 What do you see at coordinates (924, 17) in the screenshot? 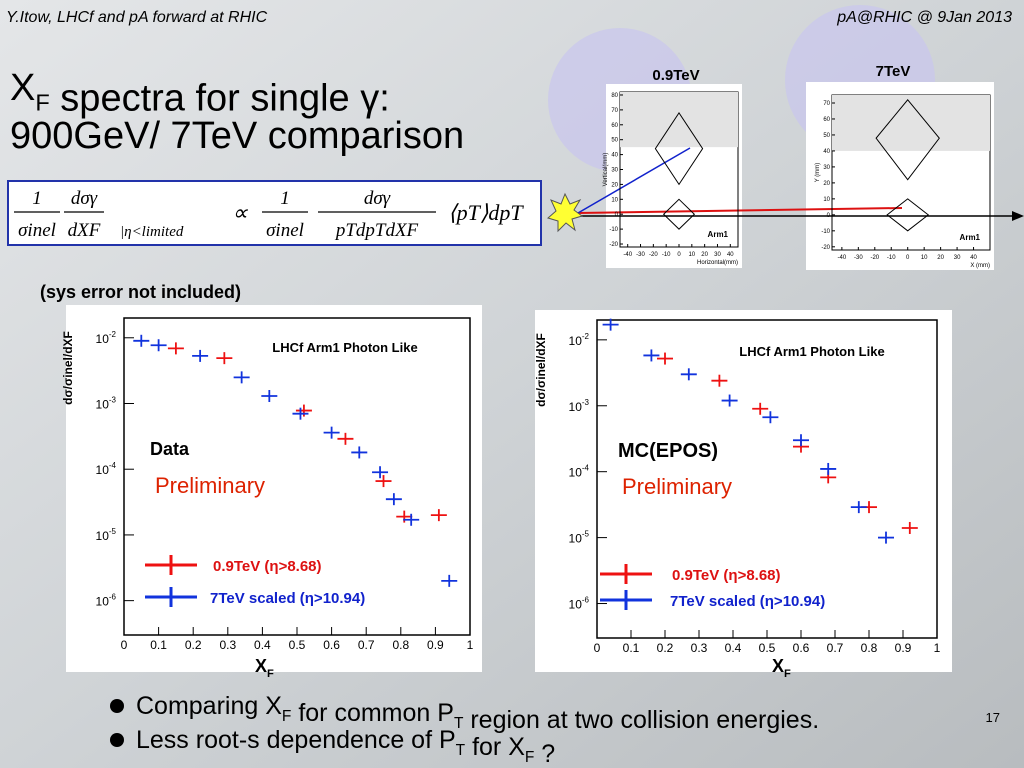
I see `header-right: pA@RHIC @ 9Jan 2013` at bounding box center [924, 17].